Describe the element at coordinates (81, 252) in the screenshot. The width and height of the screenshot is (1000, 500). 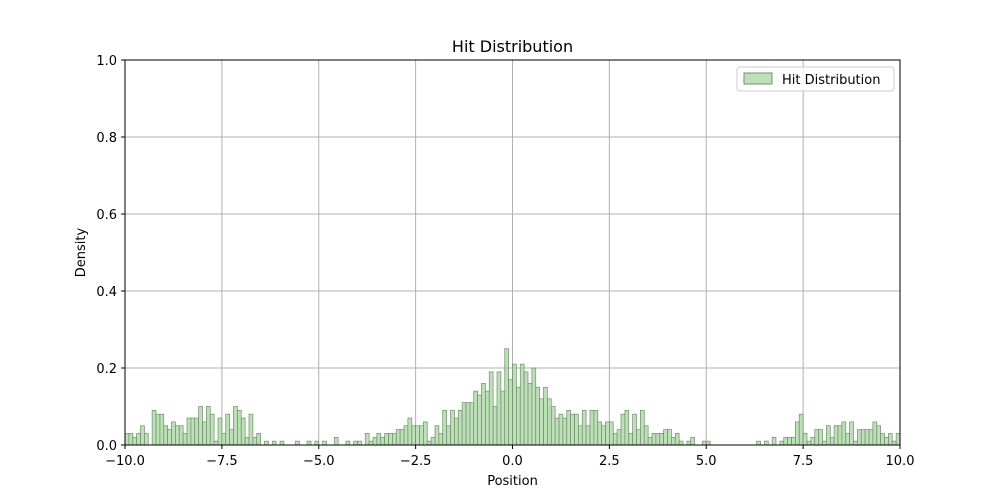
I see `y-axis-label: Density` at that location.